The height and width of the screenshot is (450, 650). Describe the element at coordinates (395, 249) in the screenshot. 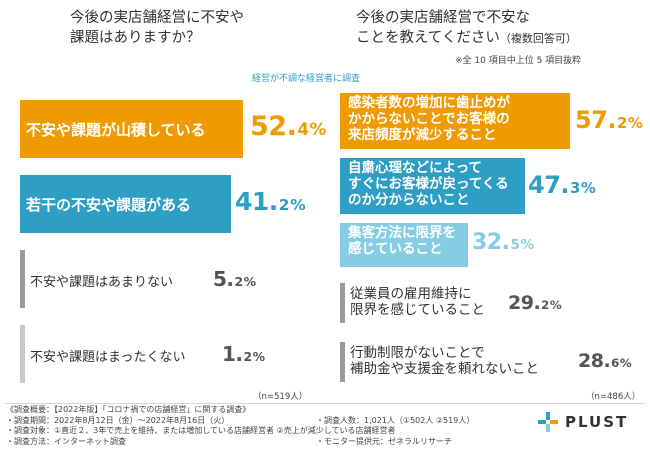

I see `right-bar-3-line2: 感じていること` at that location.